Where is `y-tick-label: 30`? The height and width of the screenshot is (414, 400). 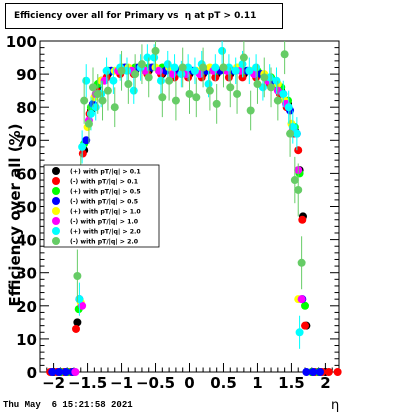 y-tick-label: 30 is located at coordinates (26, 274).